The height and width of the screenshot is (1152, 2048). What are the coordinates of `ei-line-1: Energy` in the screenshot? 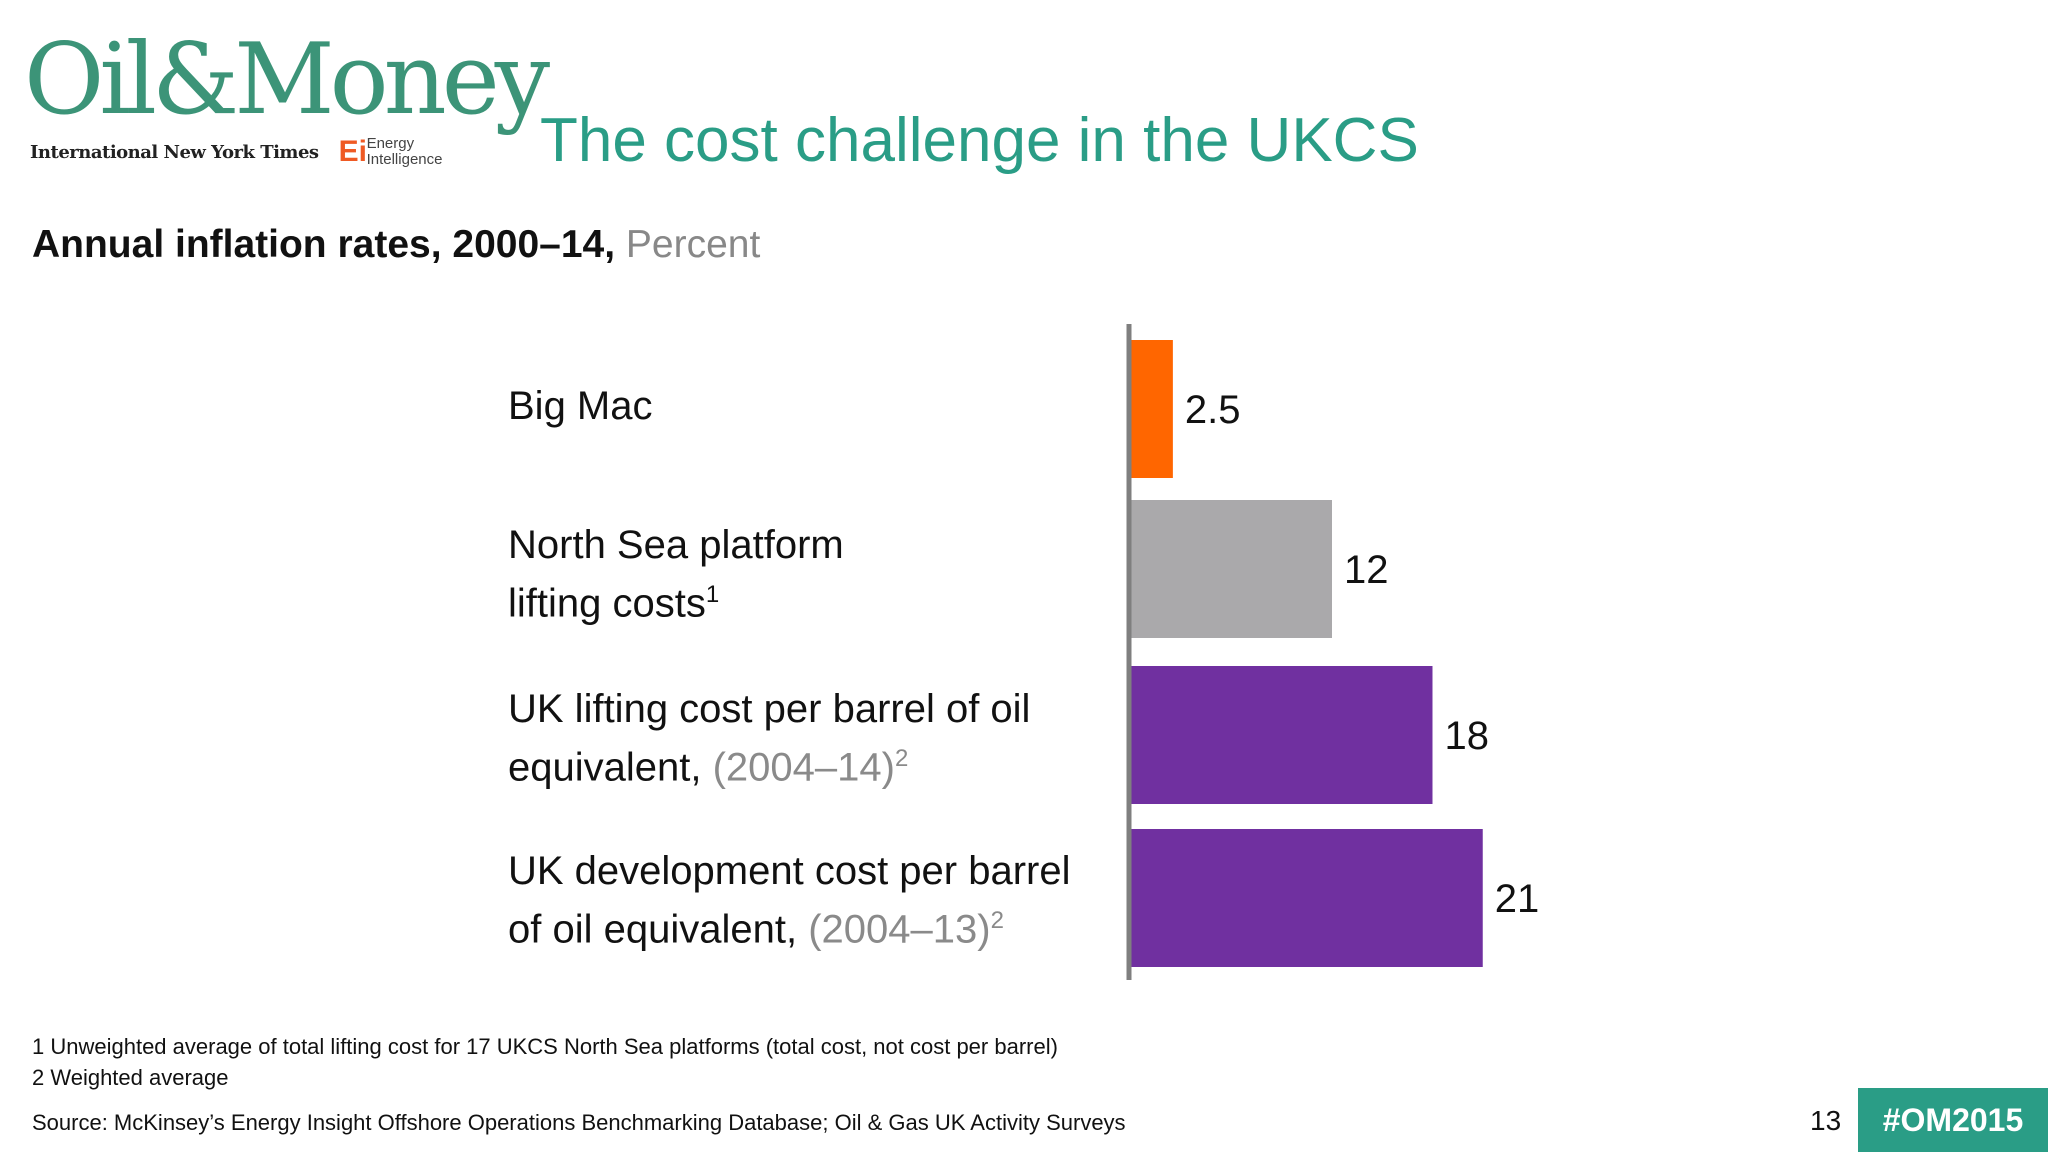 It's located at (390, 143).